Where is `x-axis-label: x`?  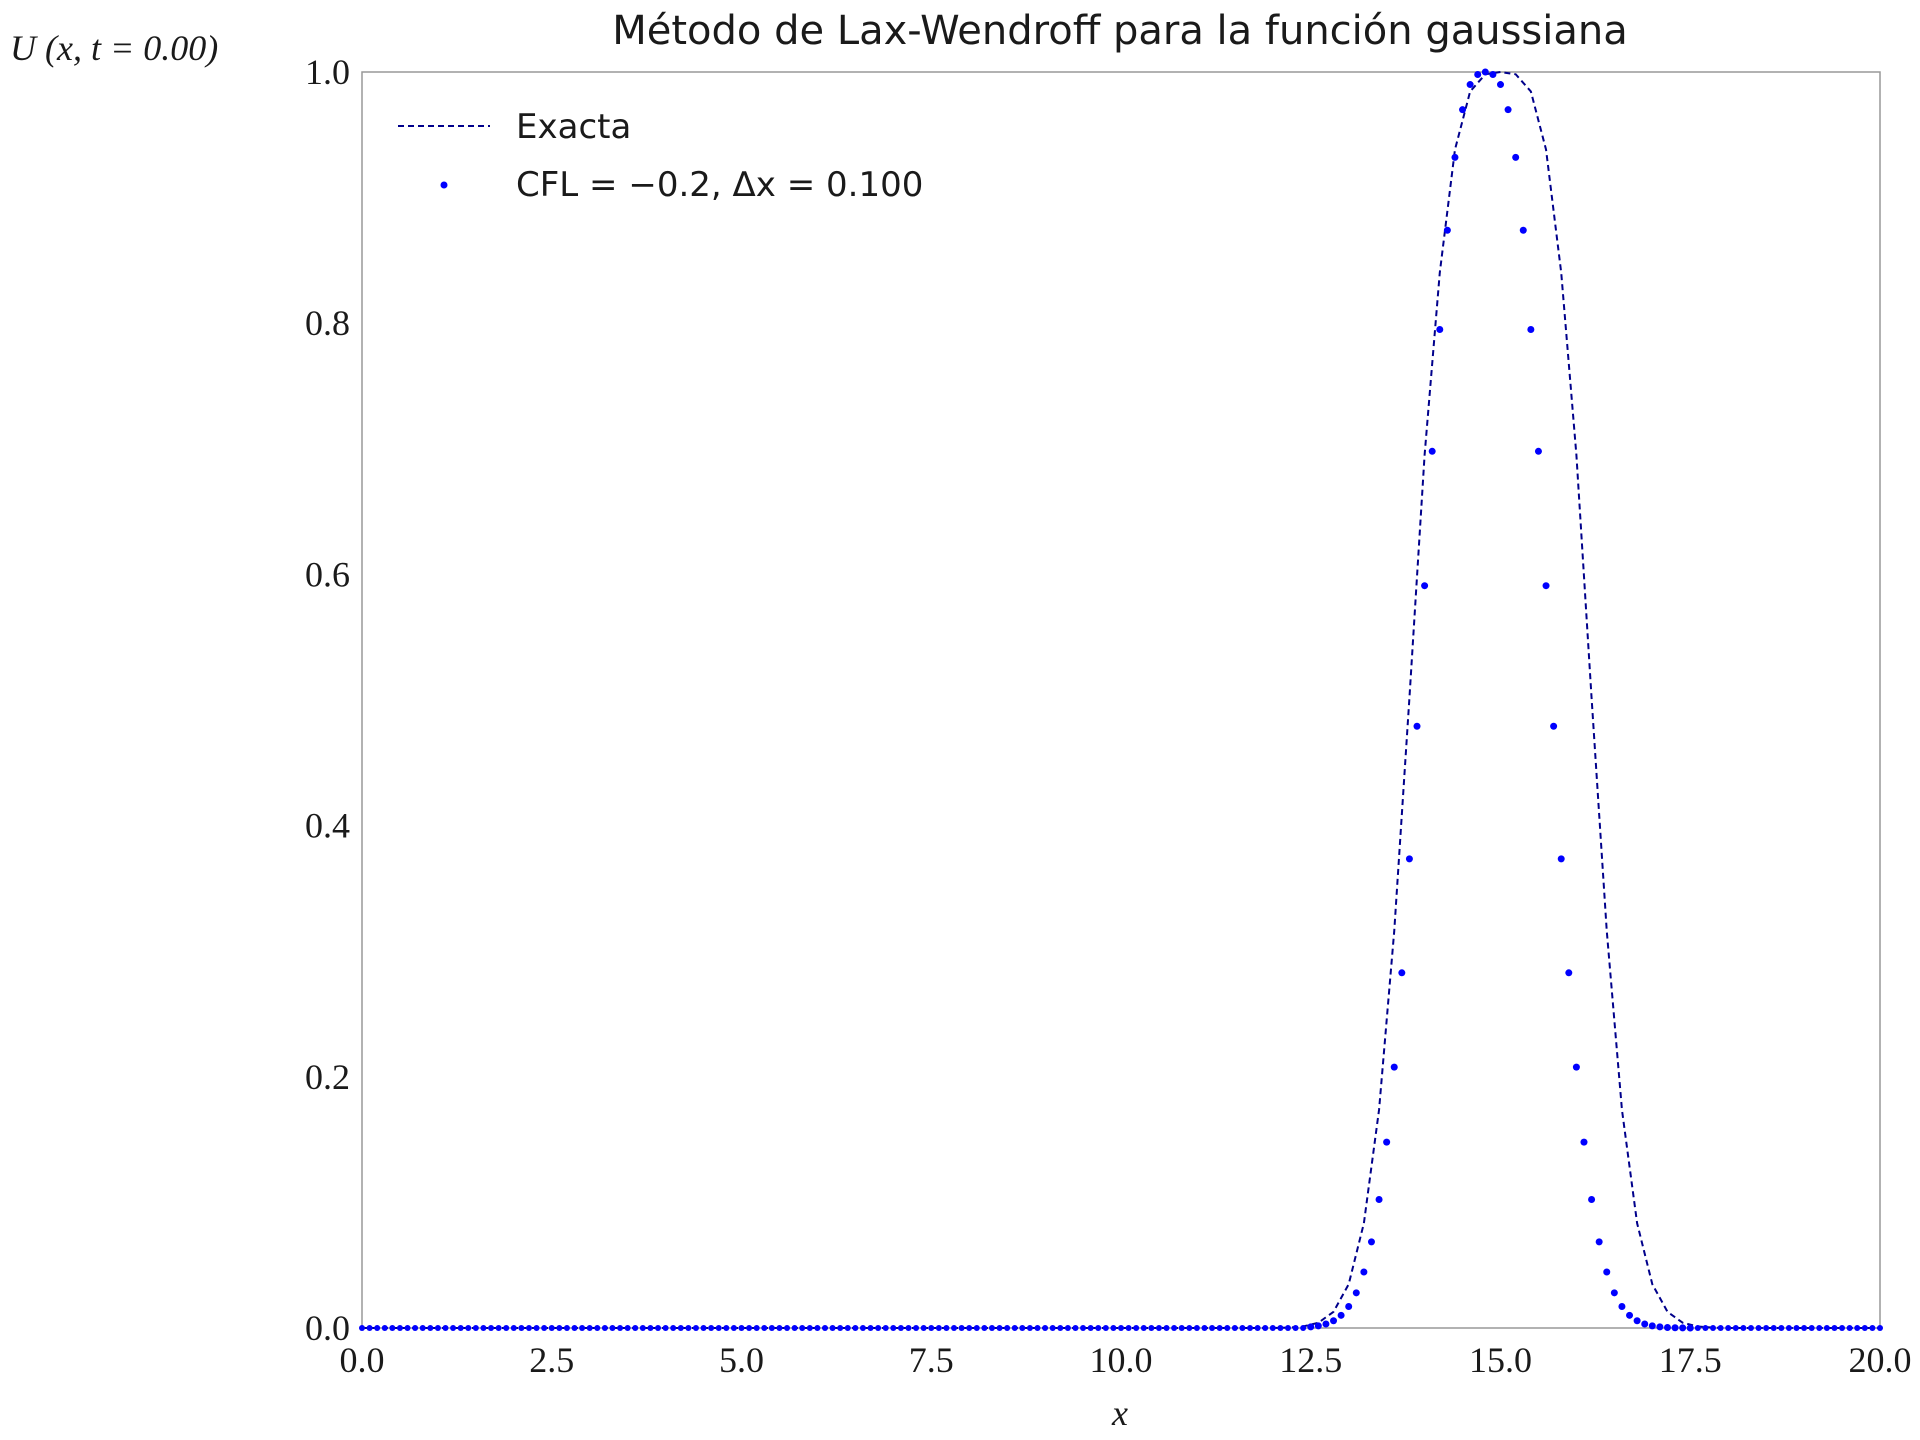 x-axis-label: x is located at coordinates (1119, 1413).